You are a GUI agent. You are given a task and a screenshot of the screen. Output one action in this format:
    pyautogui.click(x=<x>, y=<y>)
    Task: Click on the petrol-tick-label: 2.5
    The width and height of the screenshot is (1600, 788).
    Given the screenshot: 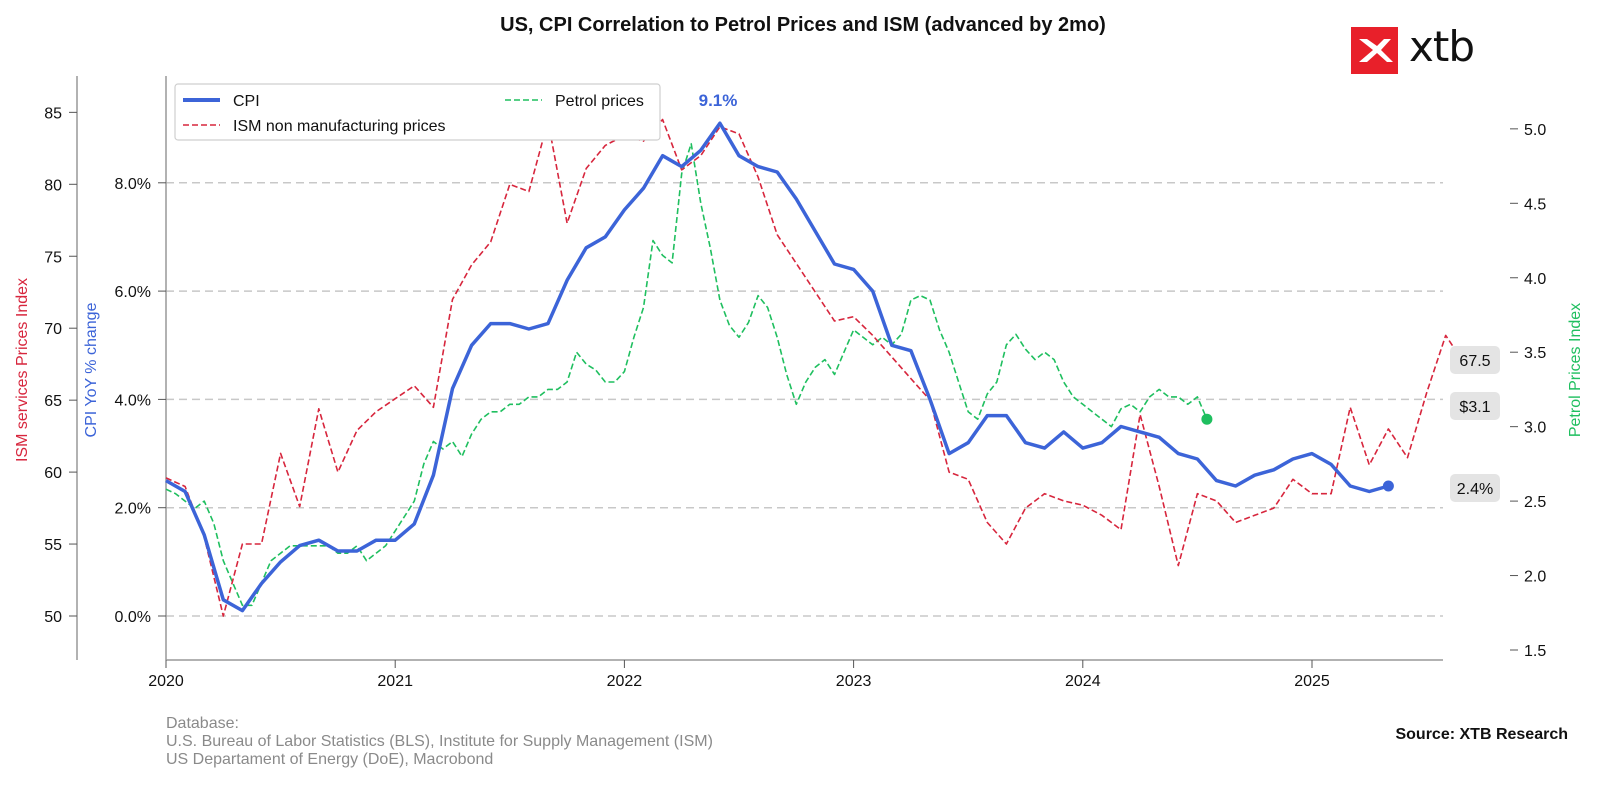 What is the action you would take?
    pyautogui.click(x=1535, y=502)
    